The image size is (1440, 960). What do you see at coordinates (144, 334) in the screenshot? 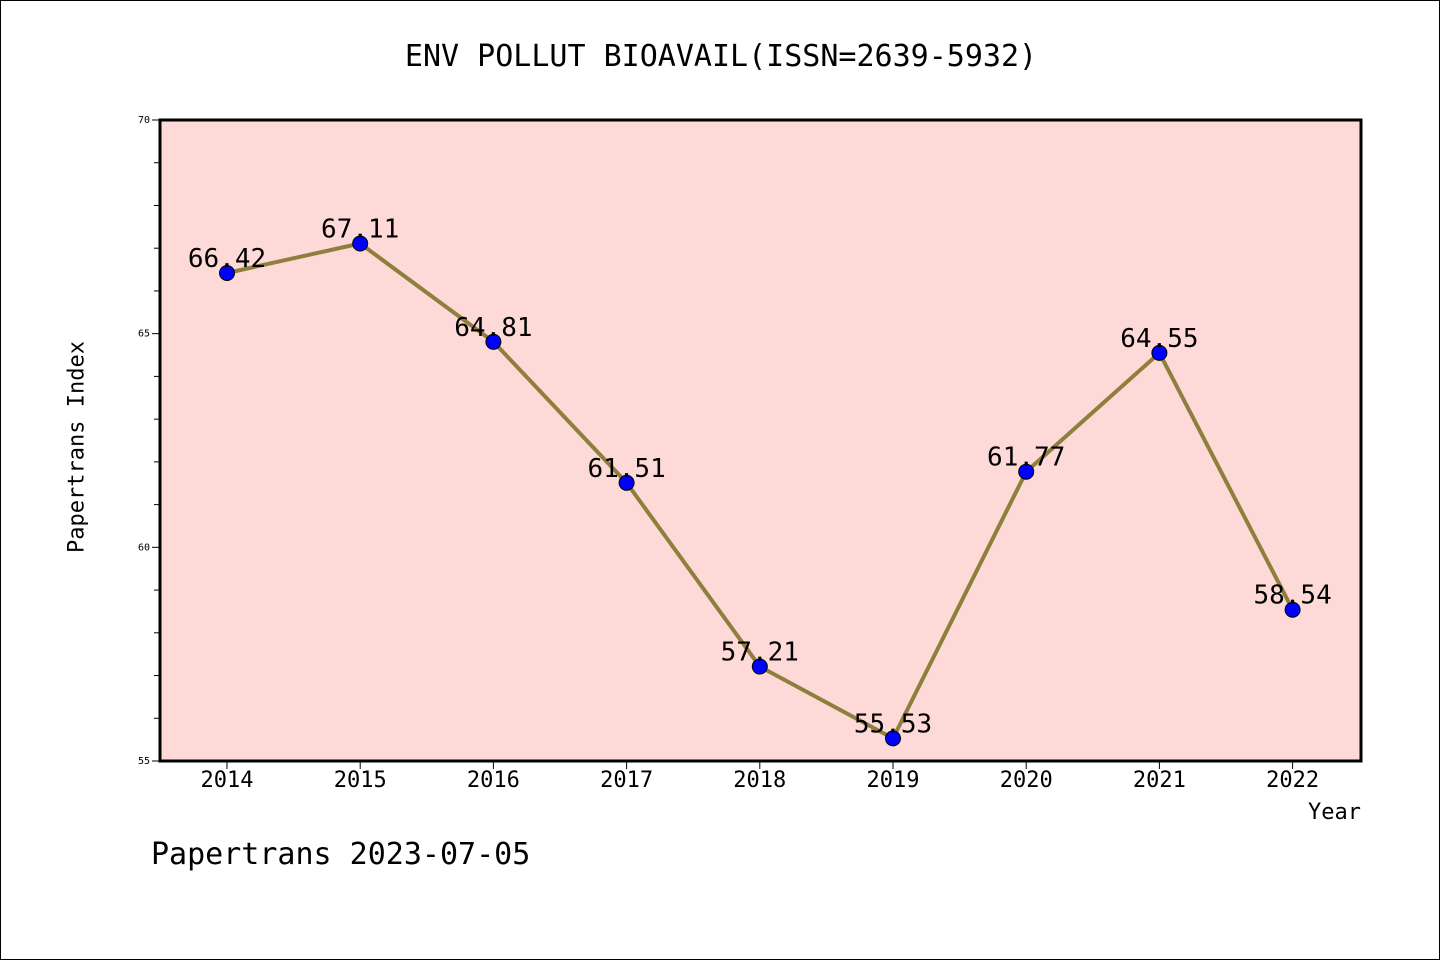
I see `y-tick-label: 65` at bounding box center [144, 334].